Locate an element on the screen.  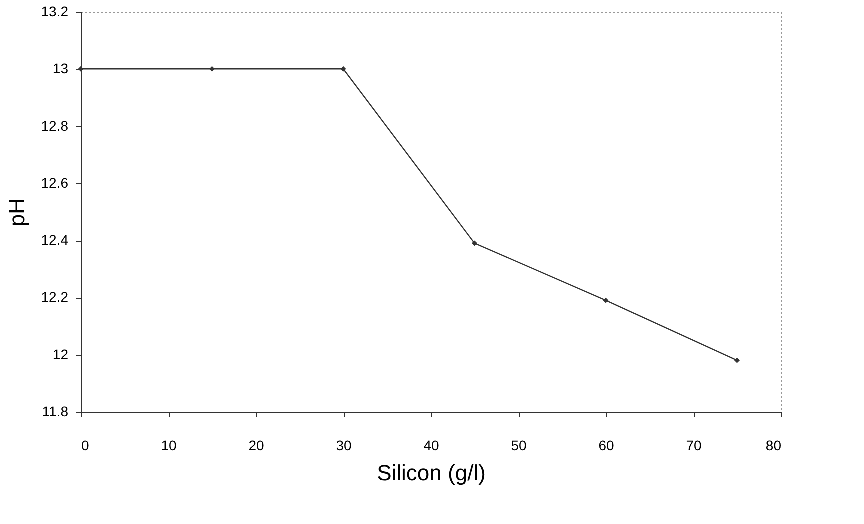
y-tick-label: 11.8 is located at coordinates (55, 412).